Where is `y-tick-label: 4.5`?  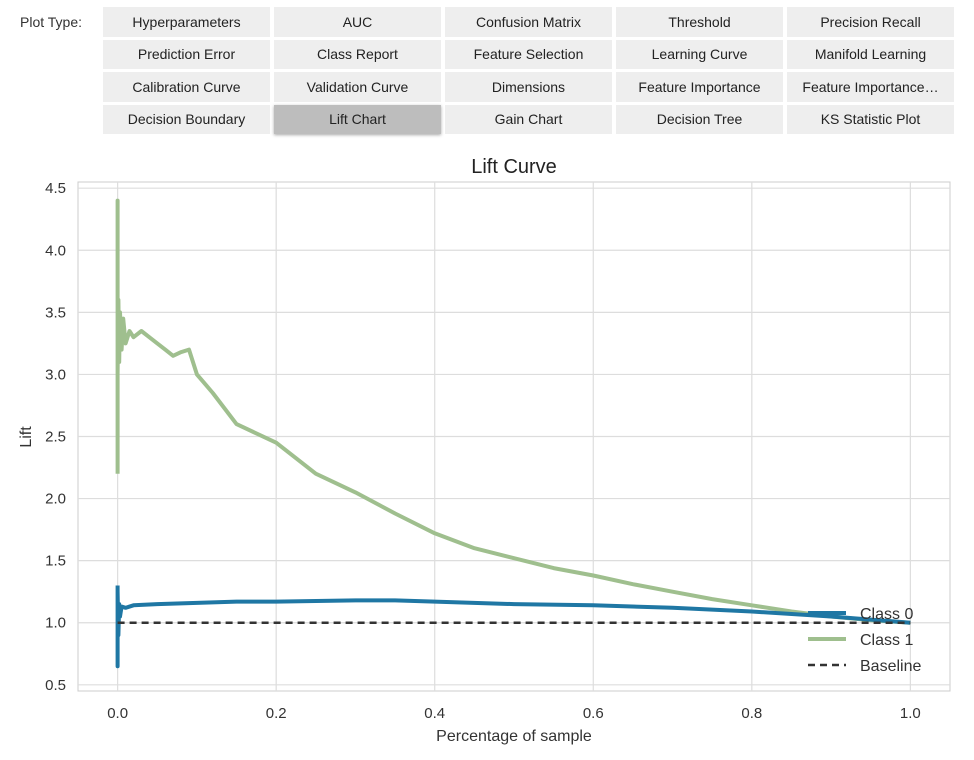
y-tick-label: 4.5 is located at coordinates (55, 188).